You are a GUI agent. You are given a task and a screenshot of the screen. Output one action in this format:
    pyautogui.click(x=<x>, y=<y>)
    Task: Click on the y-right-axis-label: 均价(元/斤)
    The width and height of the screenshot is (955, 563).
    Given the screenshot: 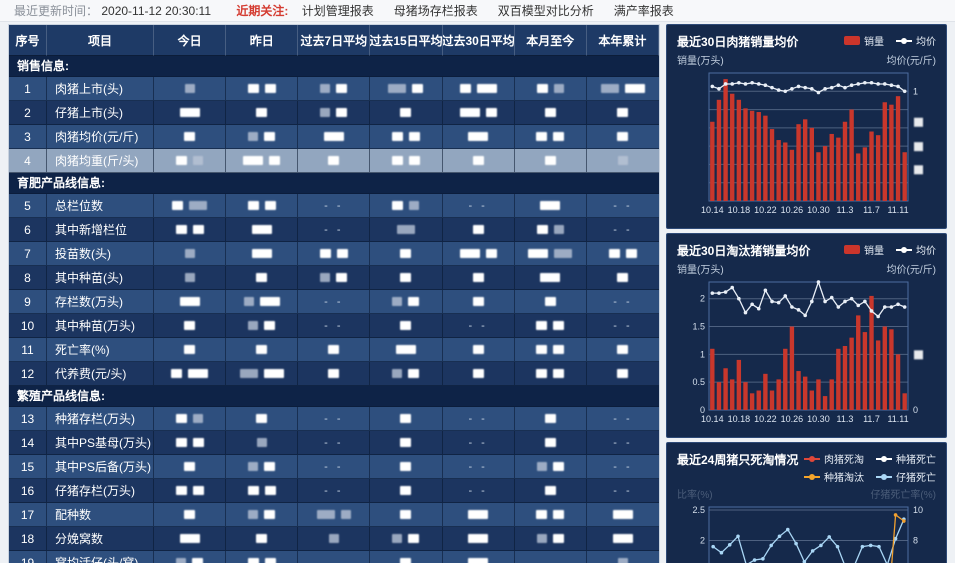 What is the action you would take?
    pyautogui.click(x=911, y=270)
    